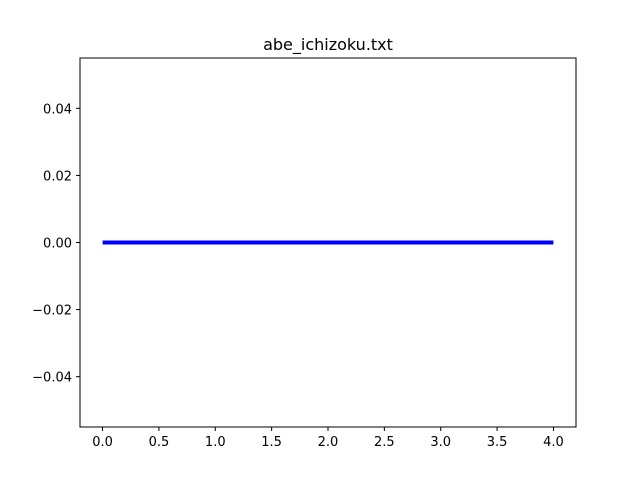 The image size is (640, 480). Describe the element at coordinates (440, 442) in the screenshot. I see `x-tick-label: 3.0` at that location.